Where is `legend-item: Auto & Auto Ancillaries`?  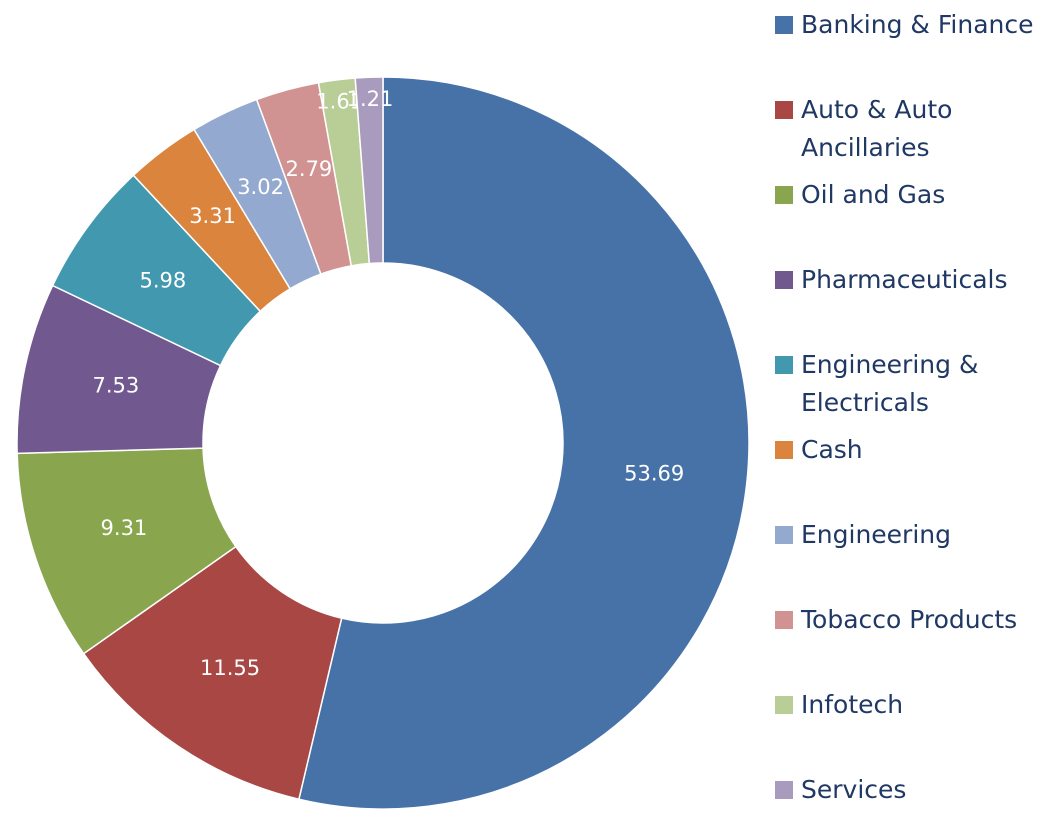 legend-item: Auto & Auto Ancillaries is located at coordinates (907, 129).